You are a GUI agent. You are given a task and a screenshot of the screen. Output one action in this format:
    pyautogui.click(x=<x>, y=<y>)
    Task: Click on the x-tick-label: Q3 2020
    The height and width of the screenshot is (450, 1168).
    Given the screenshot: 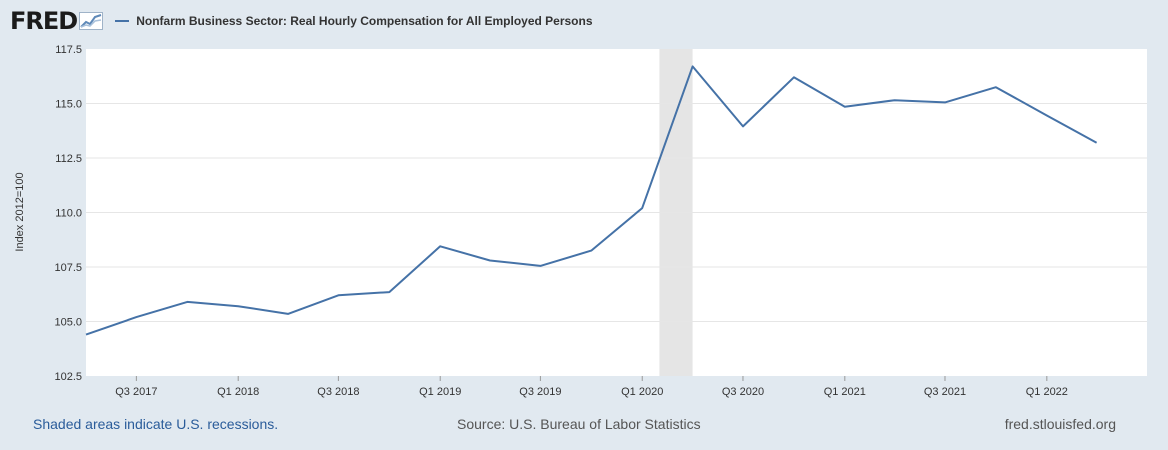 What is the action you would take?
    pyautogui.click(x=743, y=392)
    